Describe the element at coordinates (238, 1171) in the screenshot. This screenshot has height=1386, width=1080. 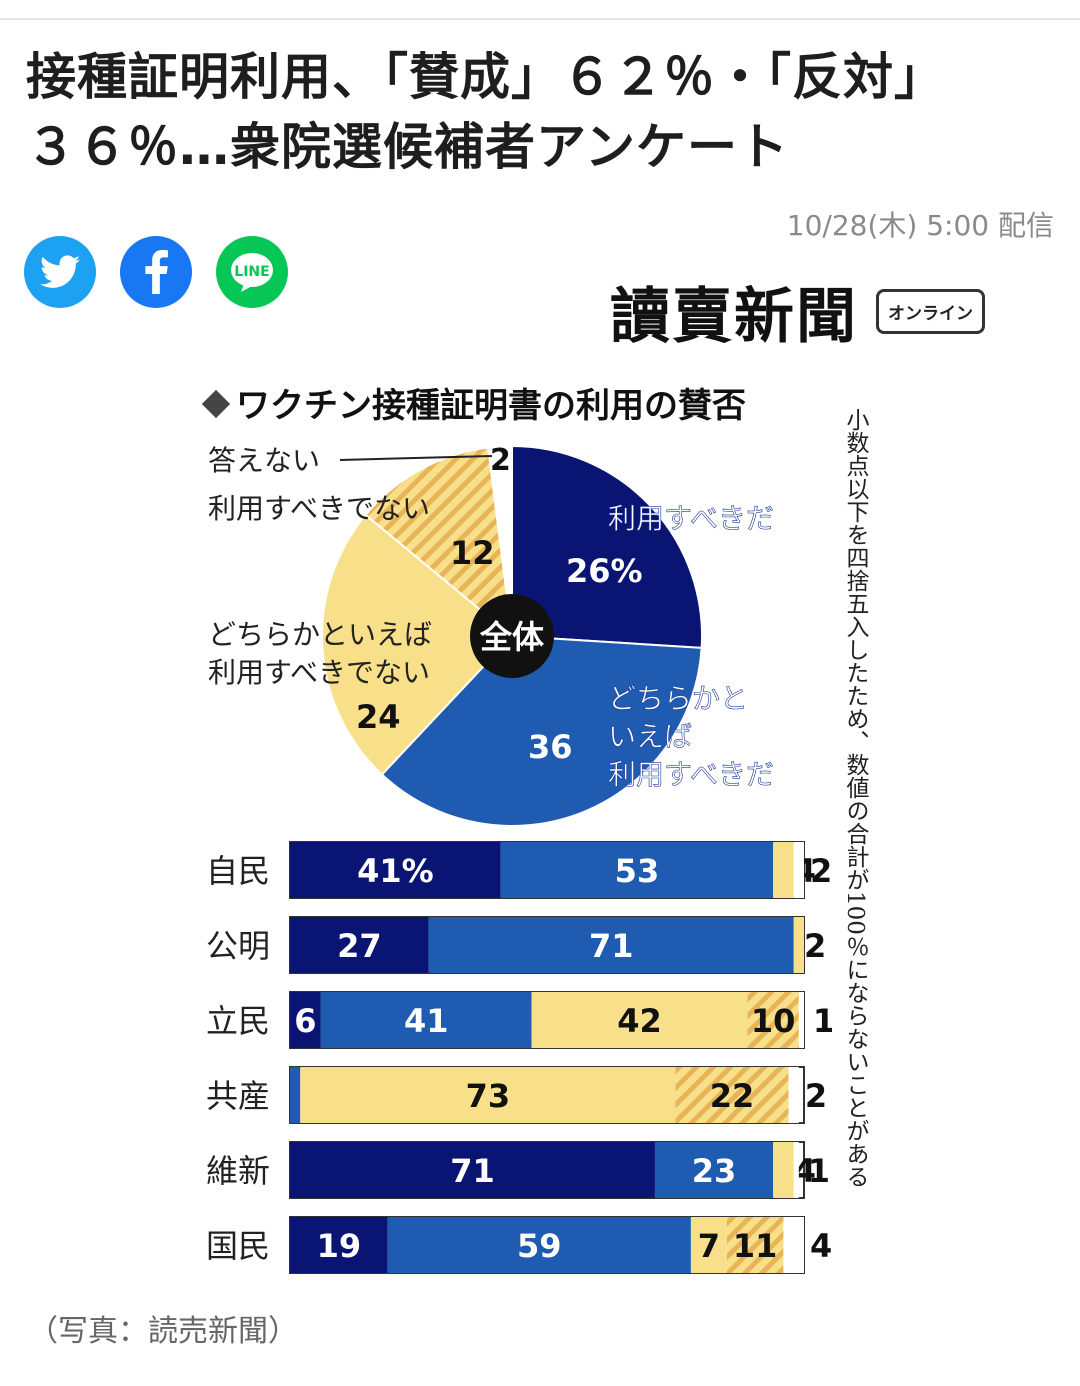
I see `party-label: 維新` at that location.